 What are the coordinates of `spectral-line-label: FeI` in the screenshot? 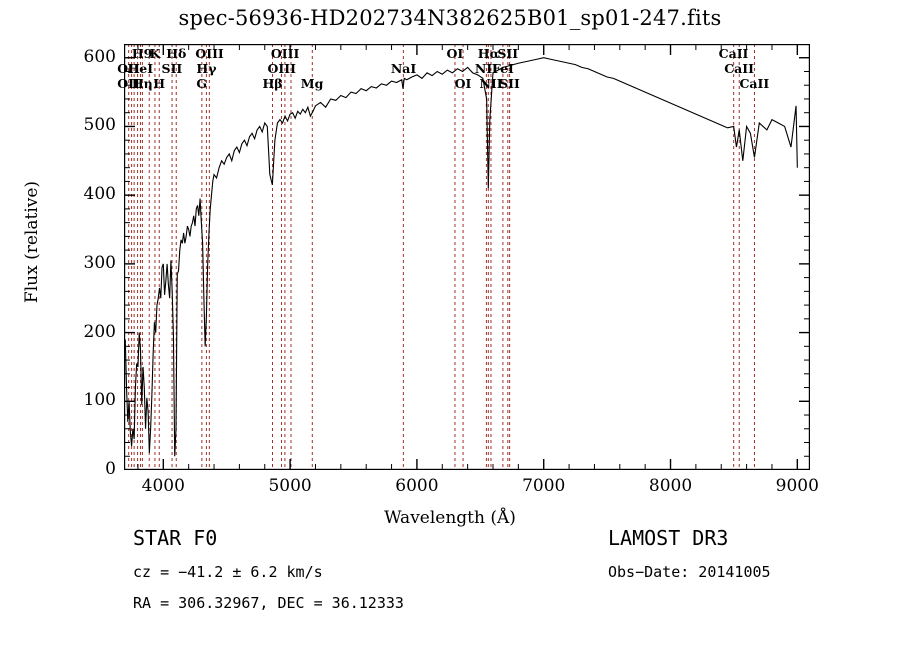 It's located at (502, 68).